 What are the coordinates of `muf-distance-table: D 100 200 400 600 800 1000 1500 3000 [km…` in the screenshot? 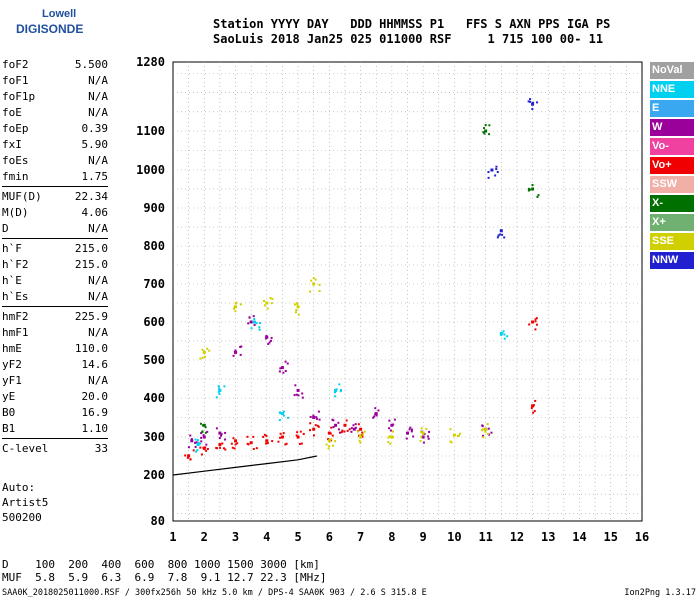 It's located at (164, 571).